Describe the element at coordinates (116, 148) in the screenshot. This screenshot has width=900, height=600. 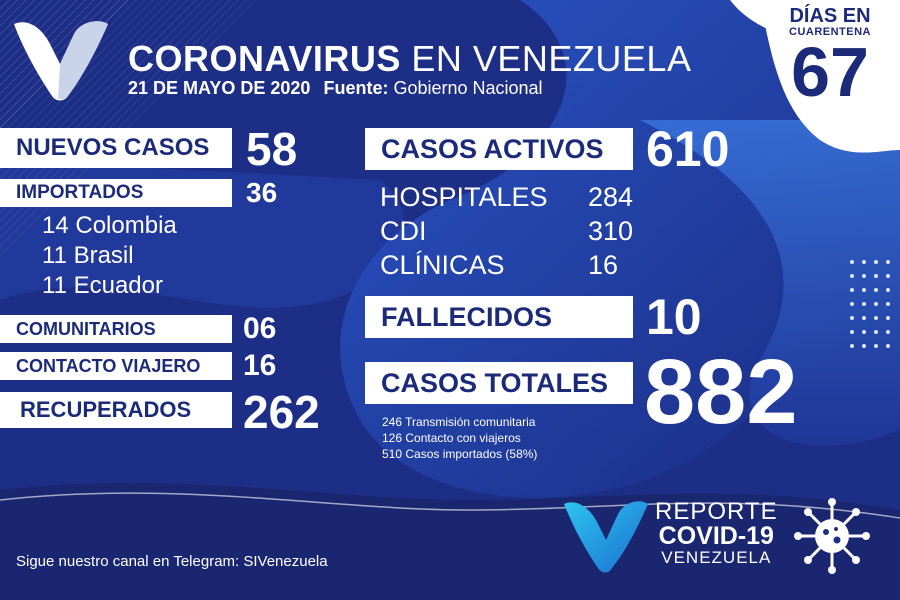
I see `nuevos-casos-label: NUEVOS CASOS` at that location.